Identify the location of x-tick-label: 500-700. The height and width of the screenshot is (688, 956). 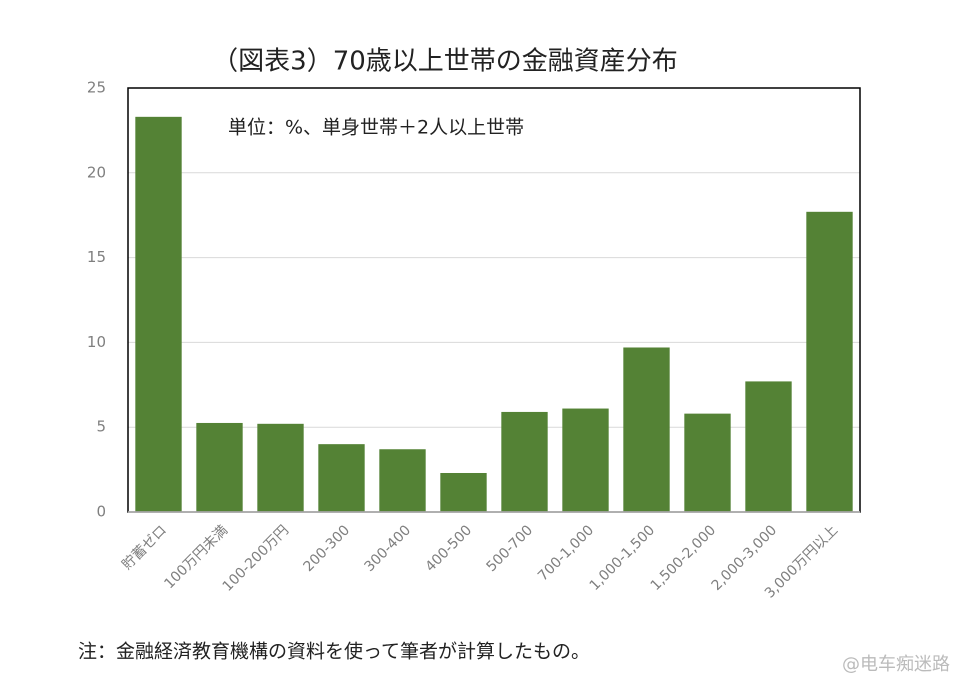
(509, 548).